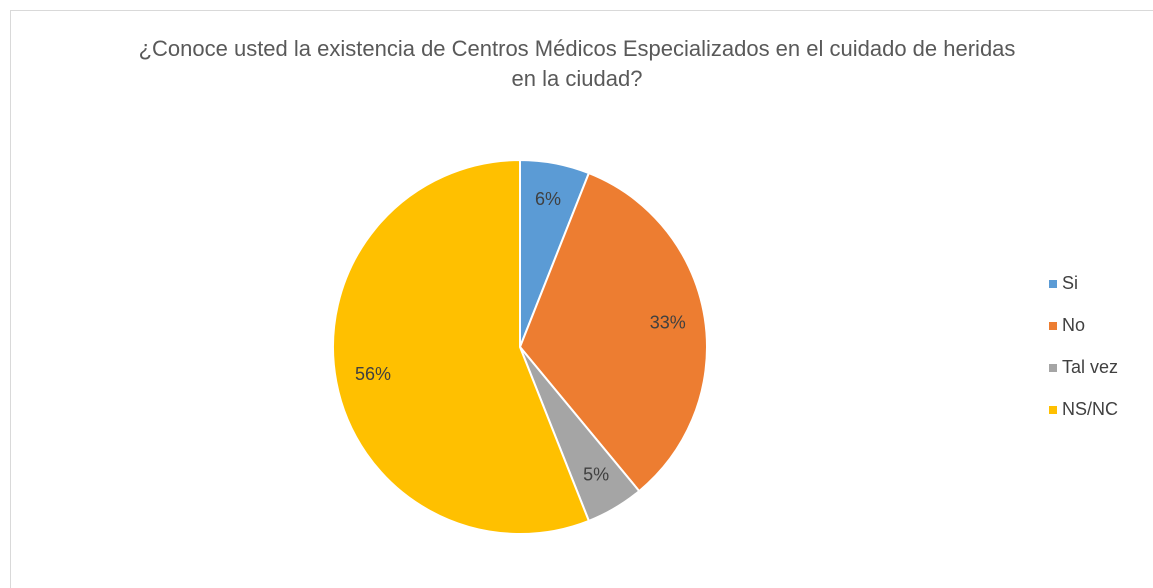 This screenshot has width=1153, height=588. Describe the element at coordinates (1073, 325) in the screenshot. I see `legend-label: No` at that location.